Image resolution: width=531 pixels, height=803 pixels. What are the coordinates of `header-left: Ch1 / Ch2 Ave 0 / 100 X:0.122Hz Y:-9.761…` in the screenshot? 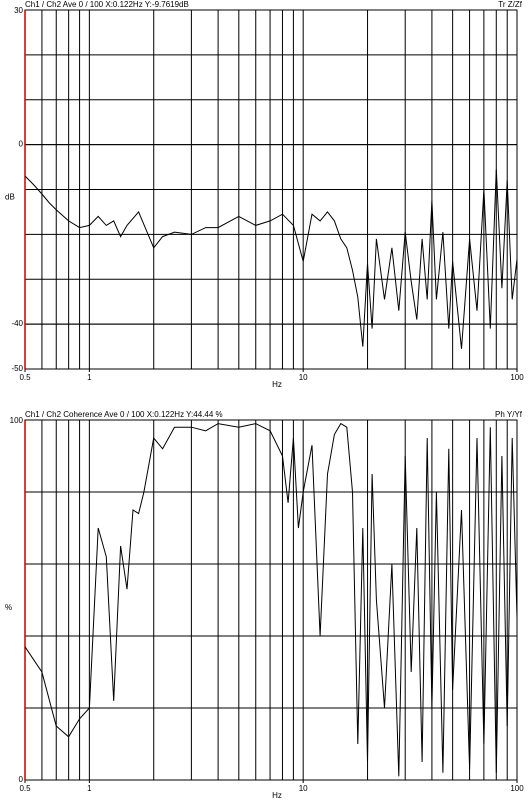 It's located at (107, 4).